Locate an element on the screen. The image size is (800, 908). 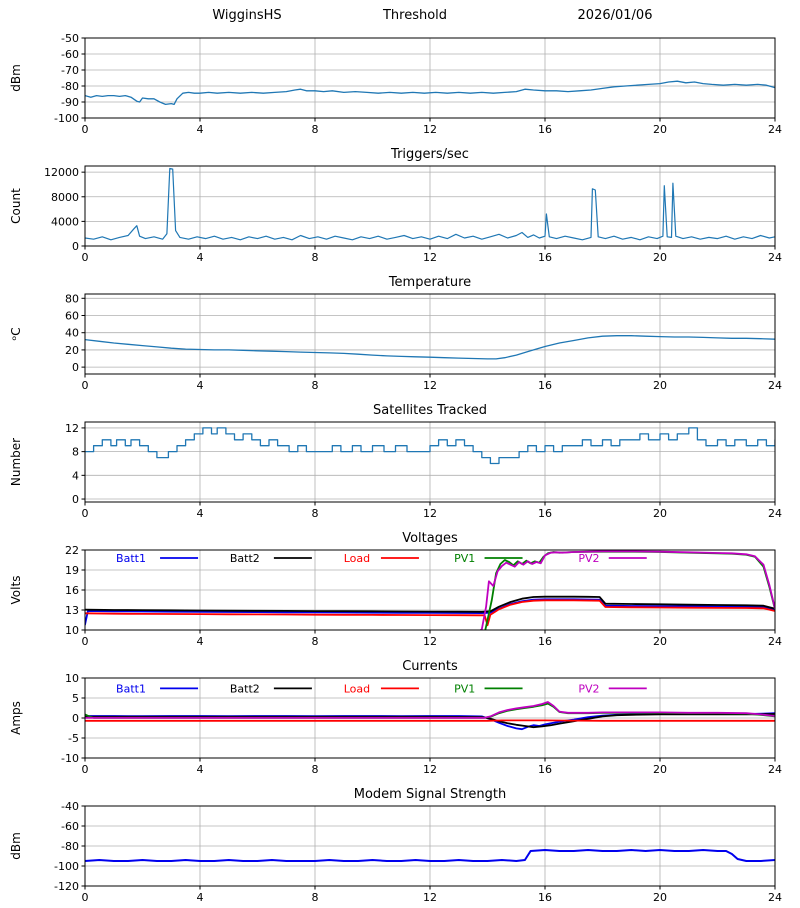
y-tick-label: 12000 is located at coordinates (61, 172).